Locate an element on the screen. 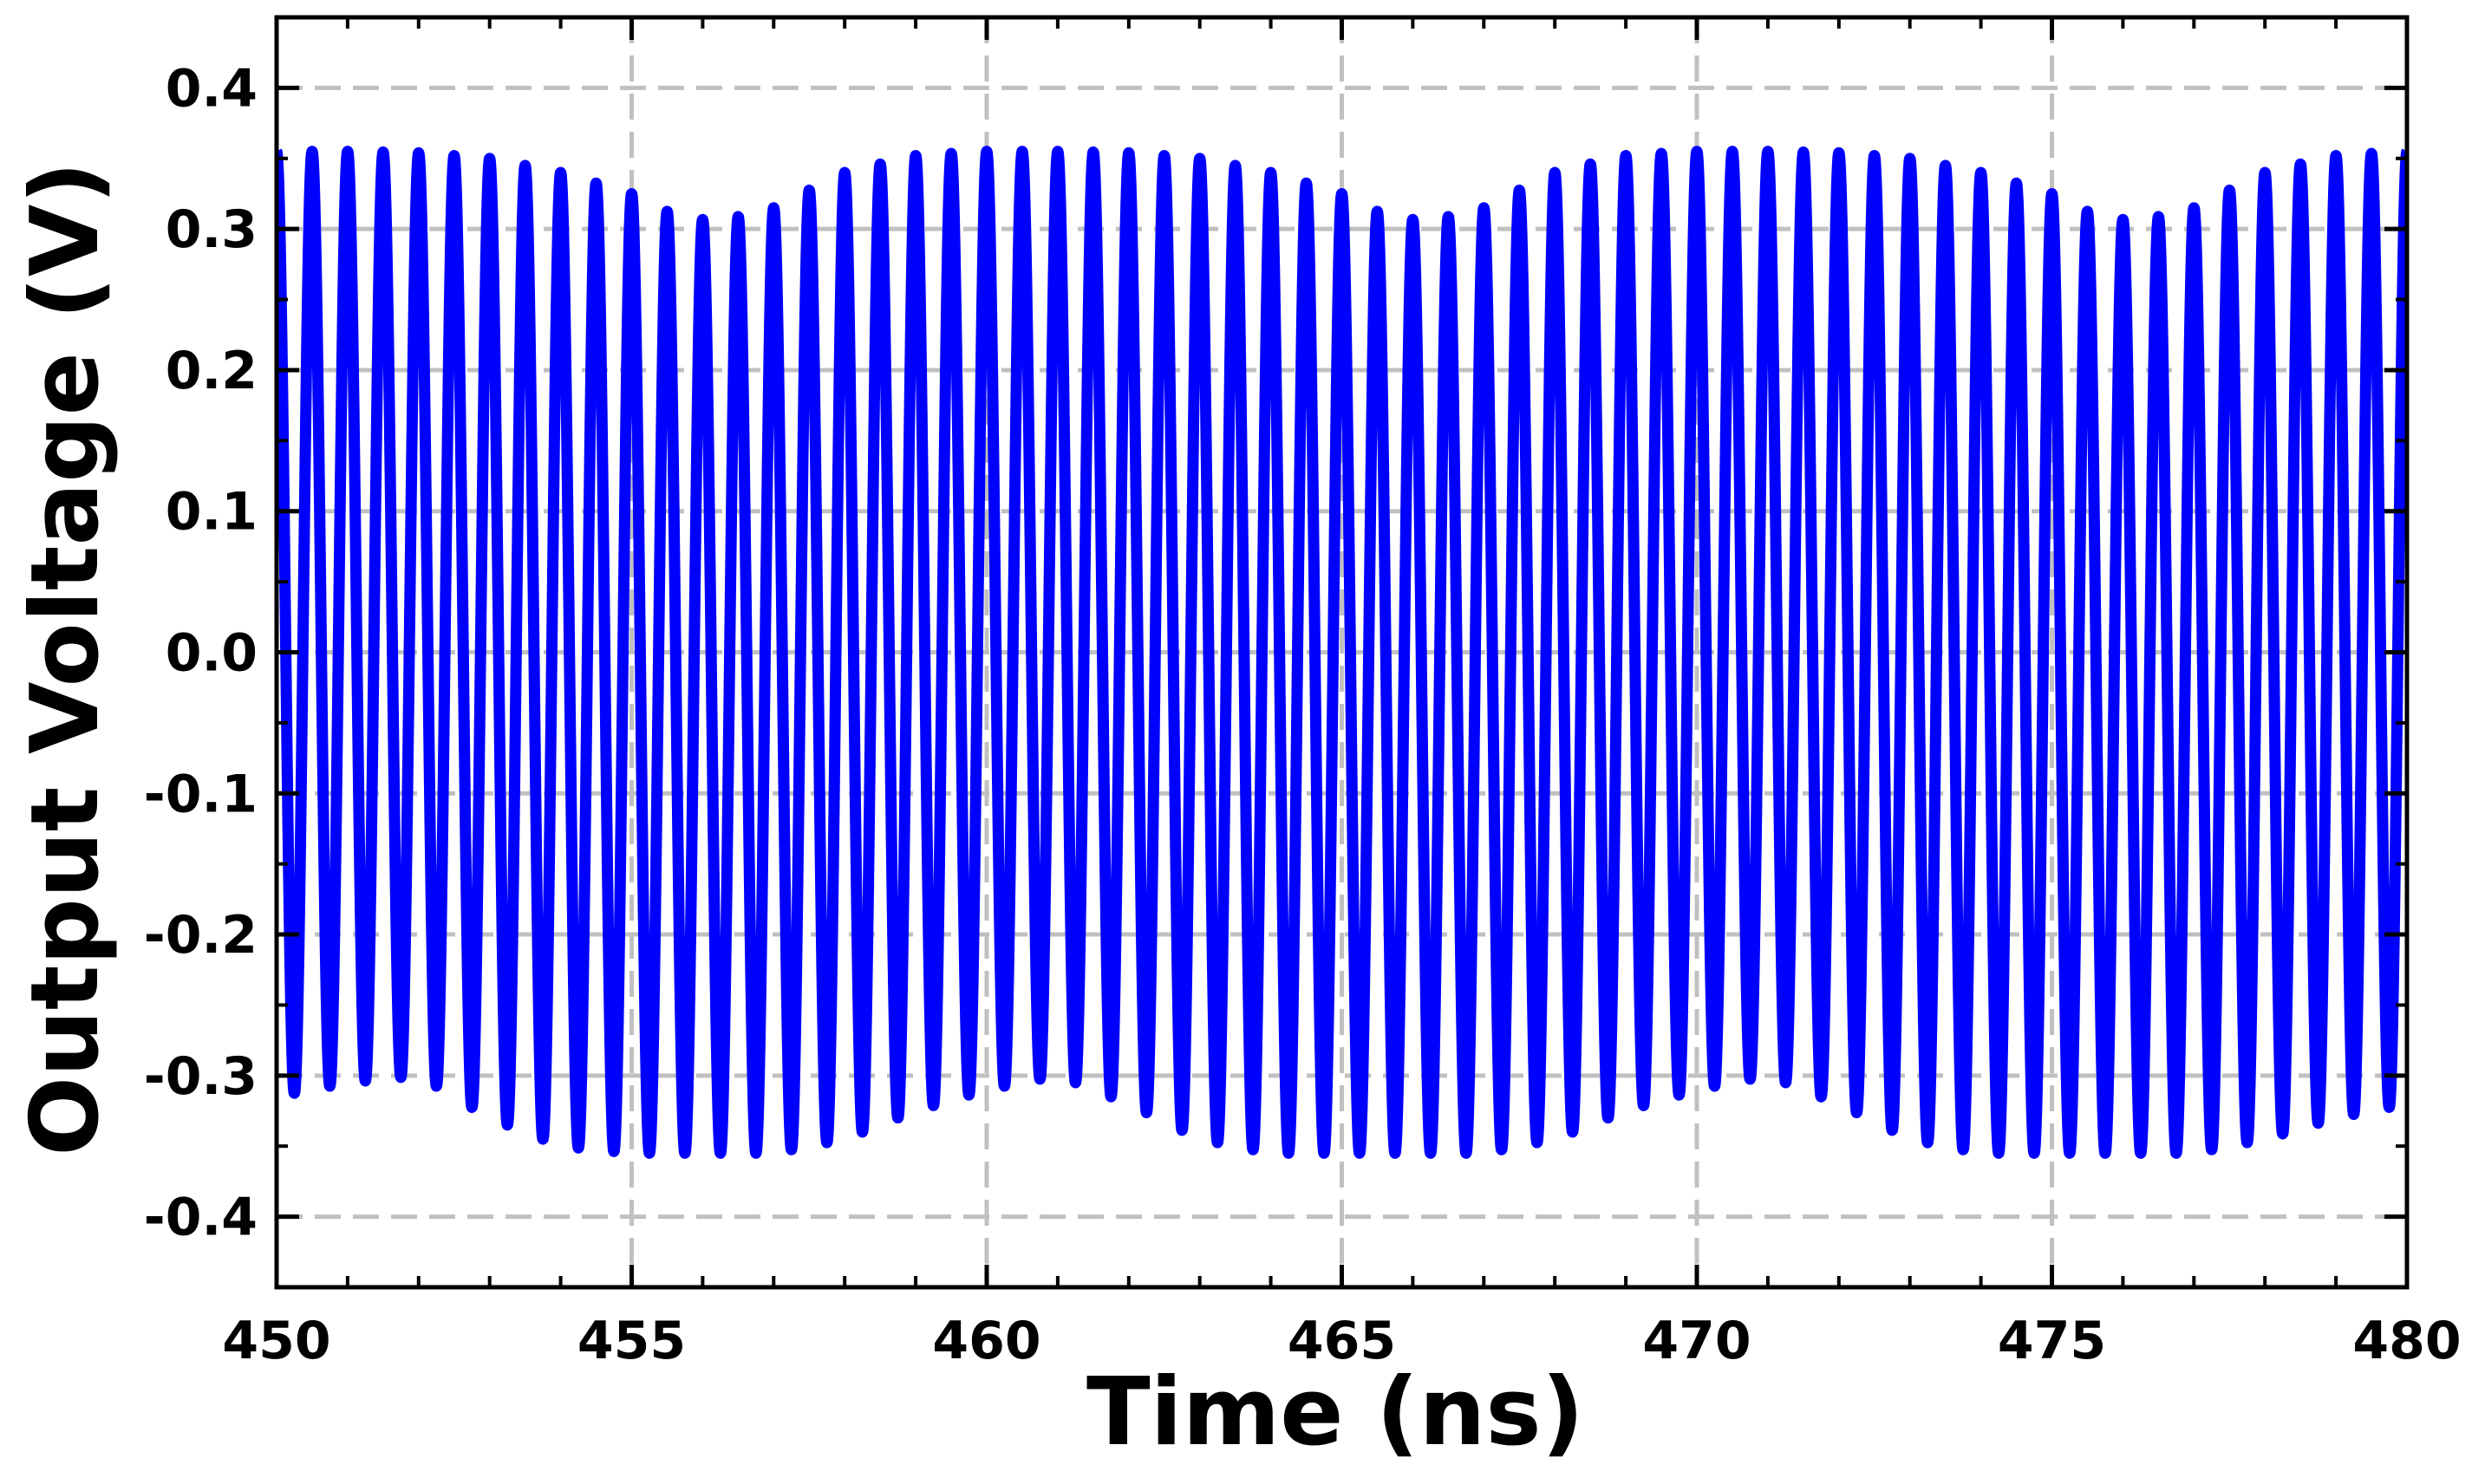 This screenshot has height=1484, width=2472. y-tick-label: 0.4 is located at coordinates (212, 88).